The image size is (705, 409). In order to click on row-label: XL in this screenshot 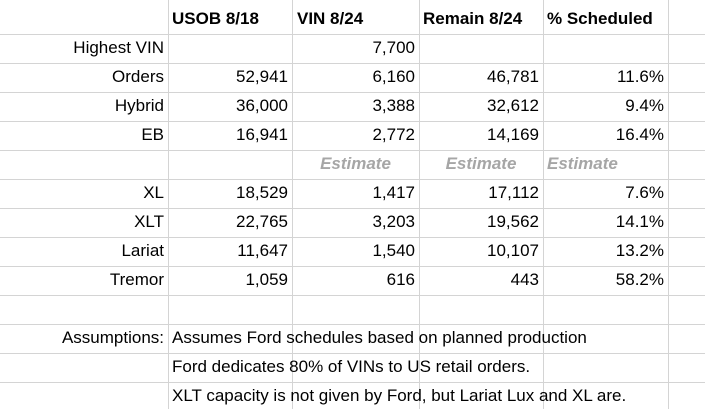, I will do `click(153, 192)`.